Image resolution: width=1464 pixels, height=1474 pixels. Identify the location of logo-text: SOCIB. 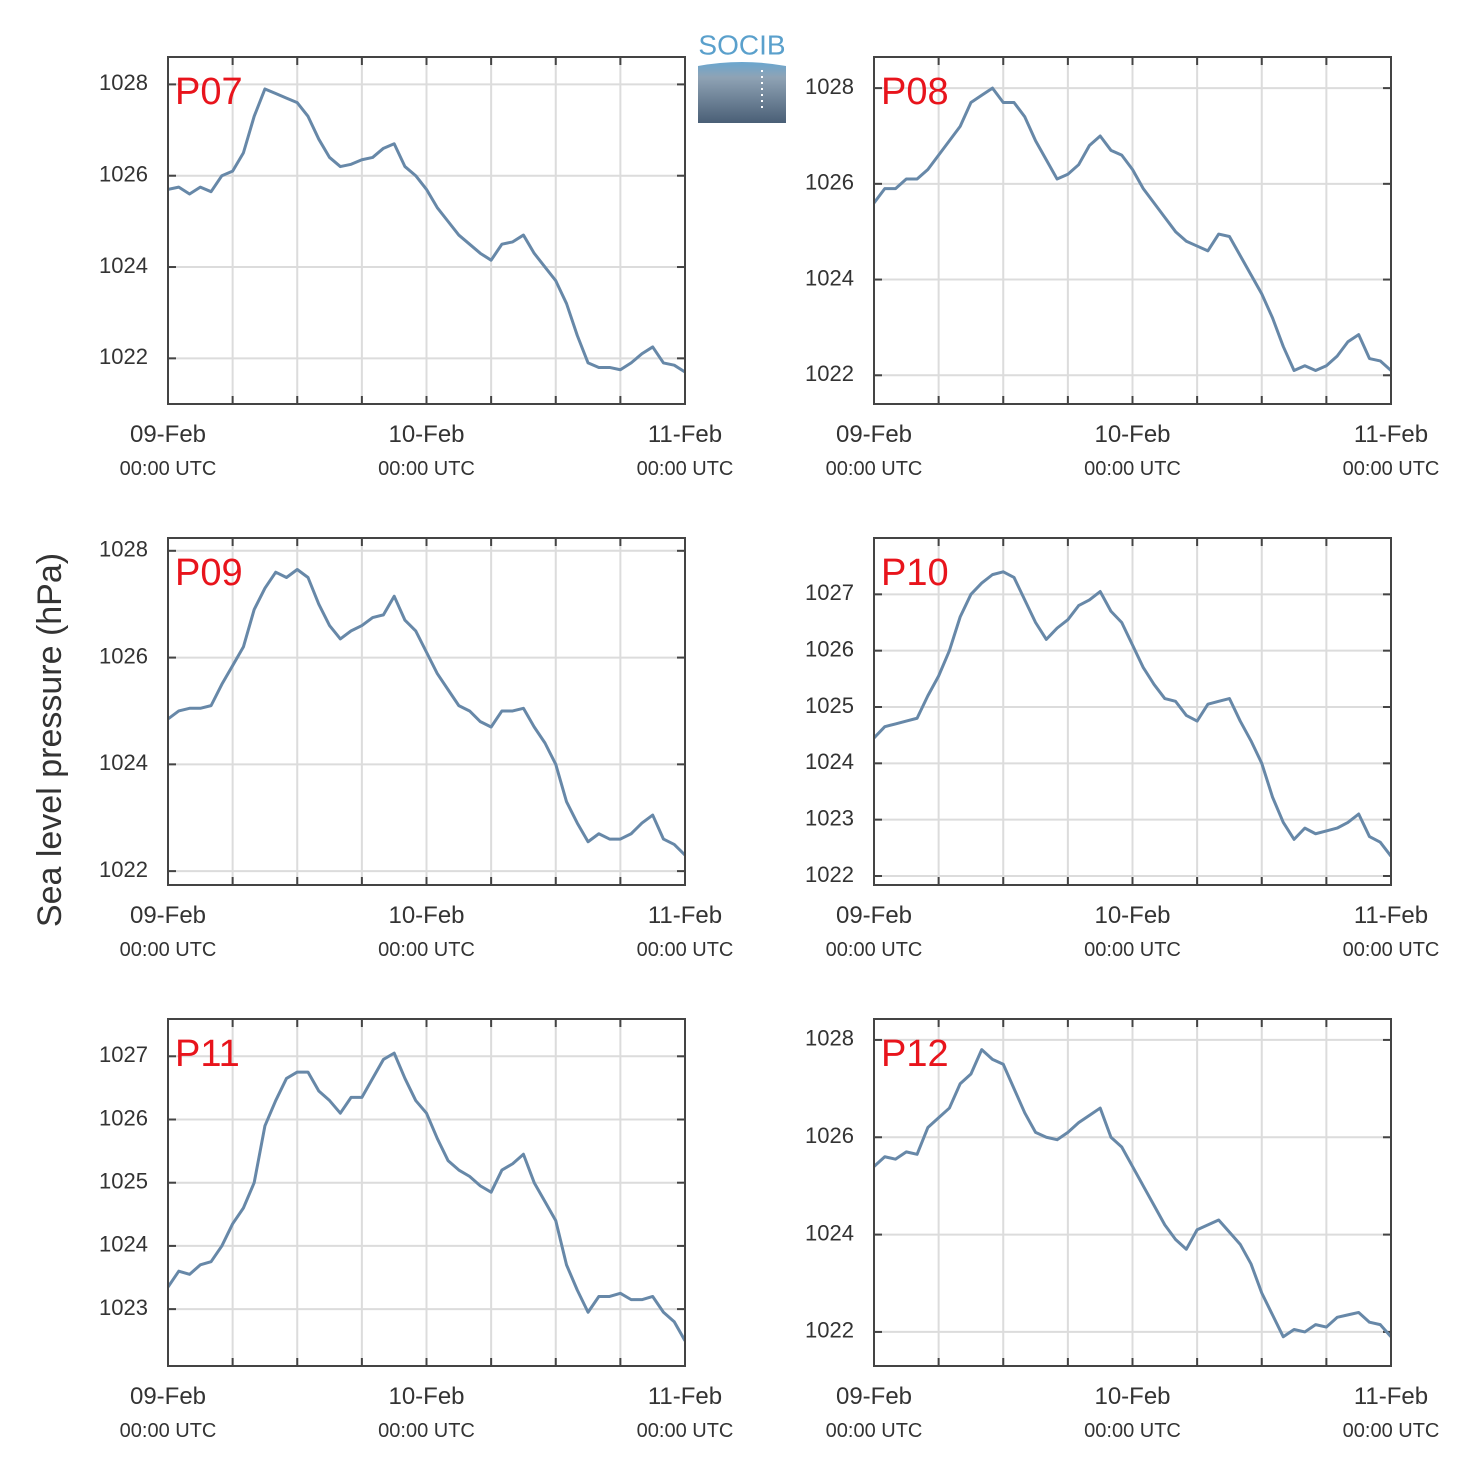
(741, 44).